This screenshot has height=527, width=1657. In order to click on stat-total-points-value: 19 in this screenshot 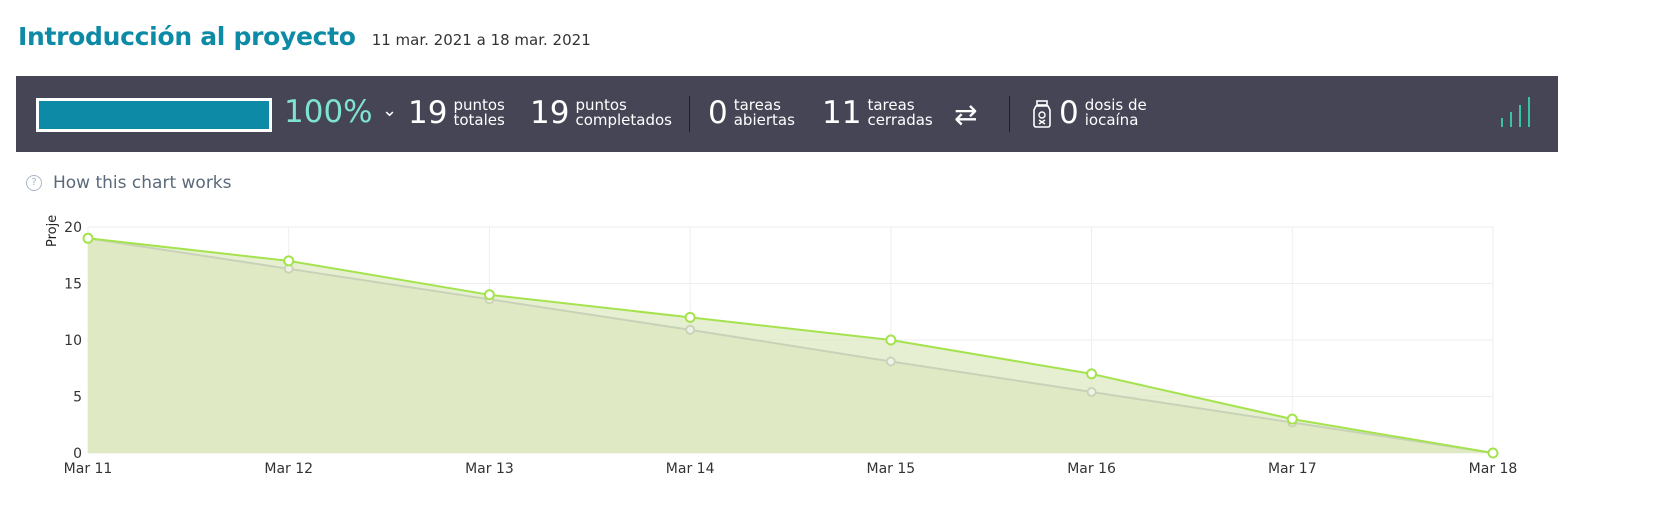, I will do `click(428, 113)`.